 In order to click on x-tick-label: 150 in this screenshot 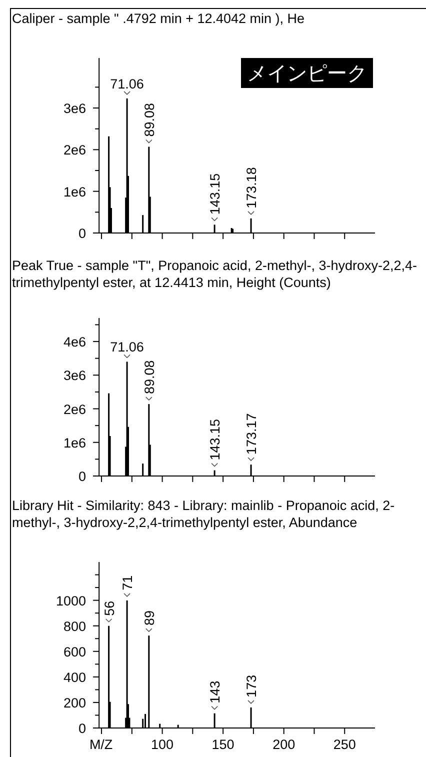, I will do `click(223, 744)`.